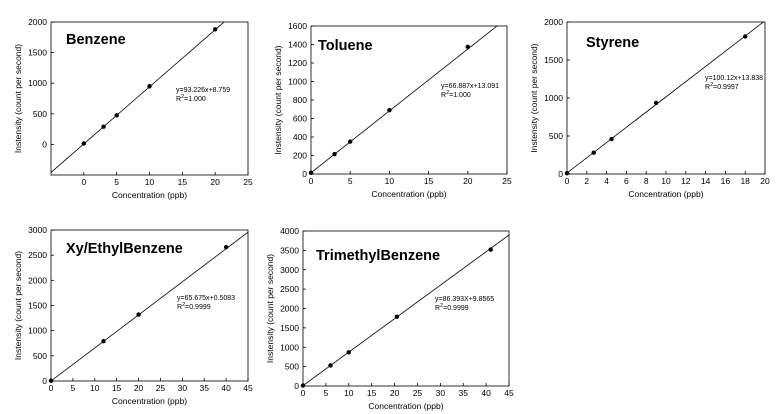 This screenshot has width=780, height=414. I want to click on x-tick-label: 8, so click(646, 181).